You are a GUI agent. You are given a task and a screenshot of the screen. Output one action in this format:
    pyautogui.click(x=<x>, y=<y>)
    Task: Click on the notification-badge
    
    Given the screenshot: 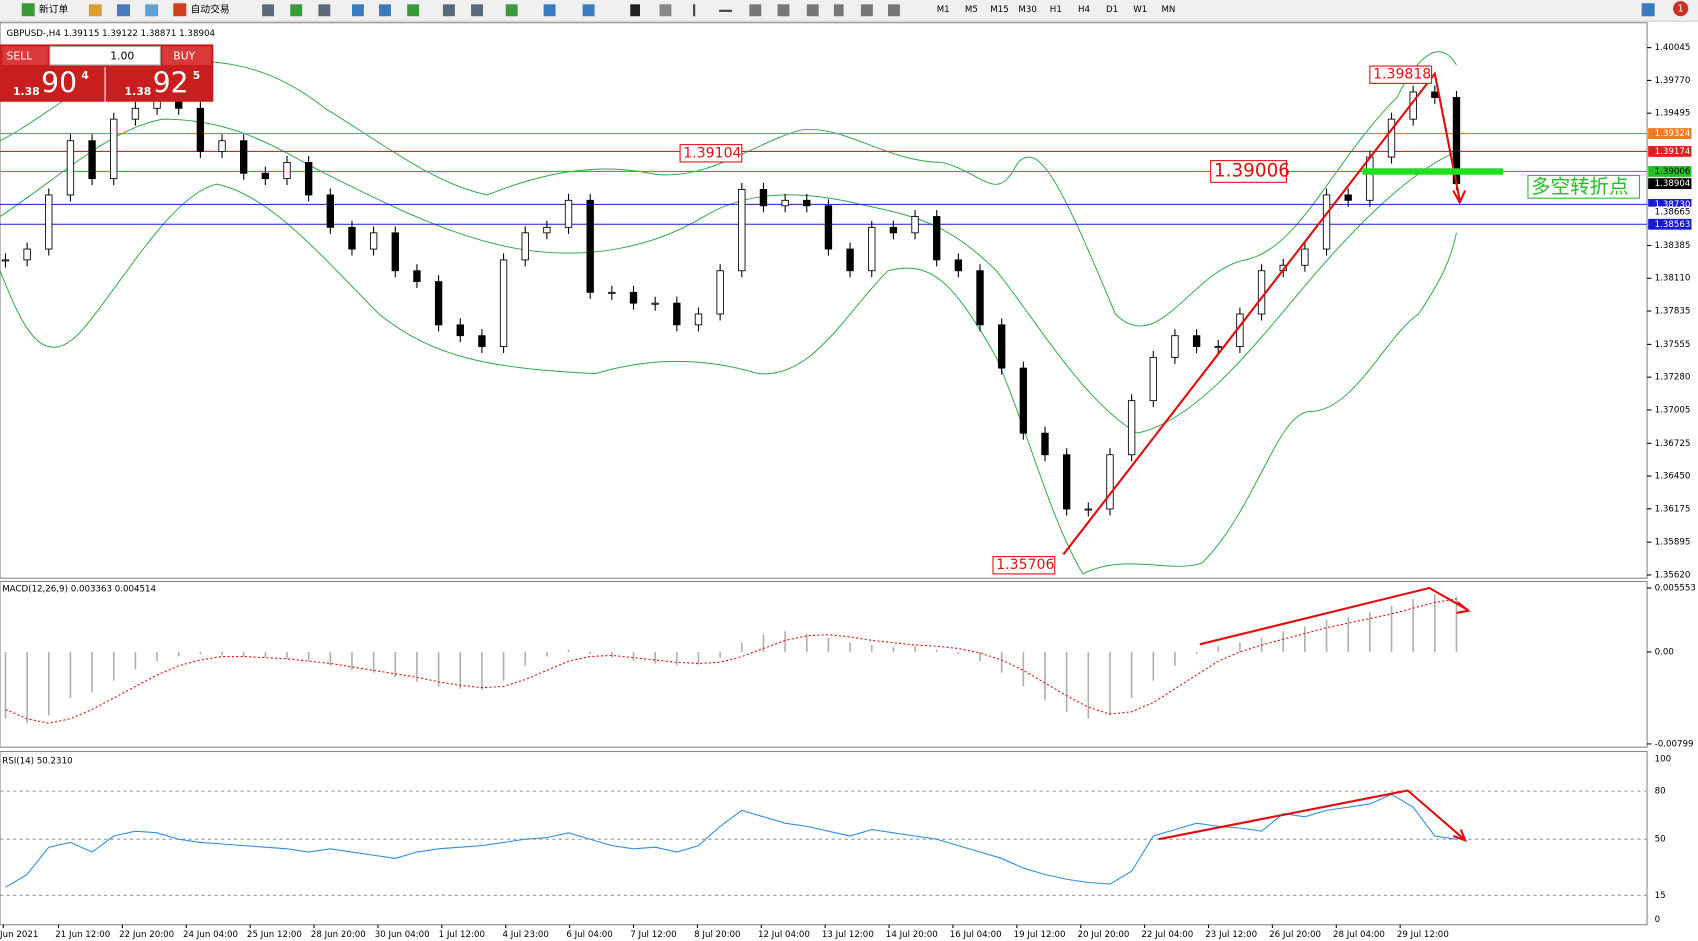 What is the action you would take?
    pyautogui.click(x=1681, y=9)
    